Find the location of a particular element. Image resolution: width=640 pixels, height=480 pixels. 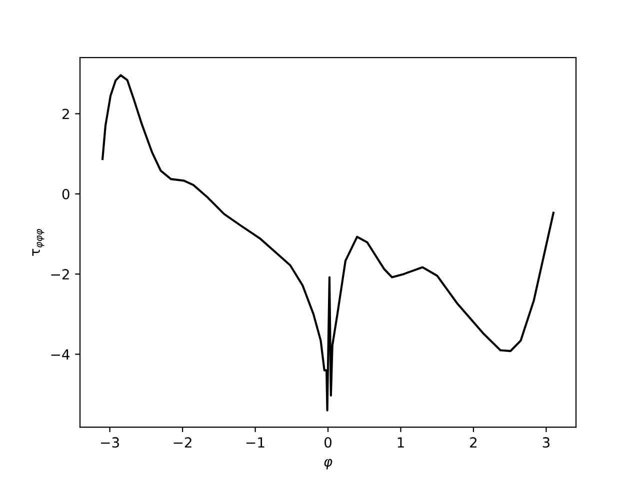

x-tick-label: −2 is located at coordinates (183, 442).